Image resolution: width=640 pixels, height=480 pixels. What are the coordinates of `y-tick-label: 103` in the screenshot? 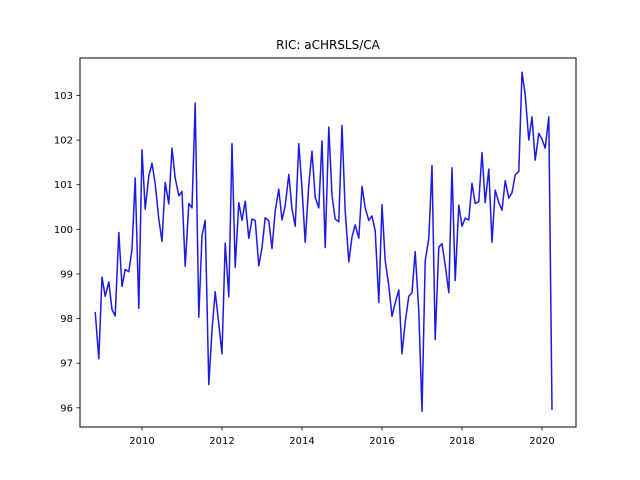 It's located at (63, 96).